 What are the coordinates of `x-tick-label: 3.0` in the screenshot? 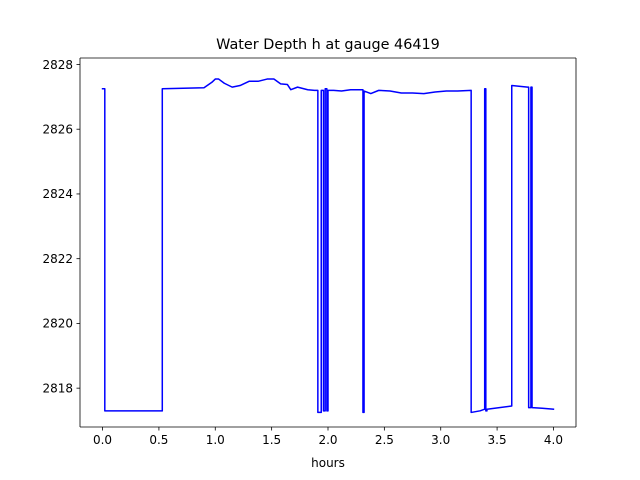 It's located at (440, 440).